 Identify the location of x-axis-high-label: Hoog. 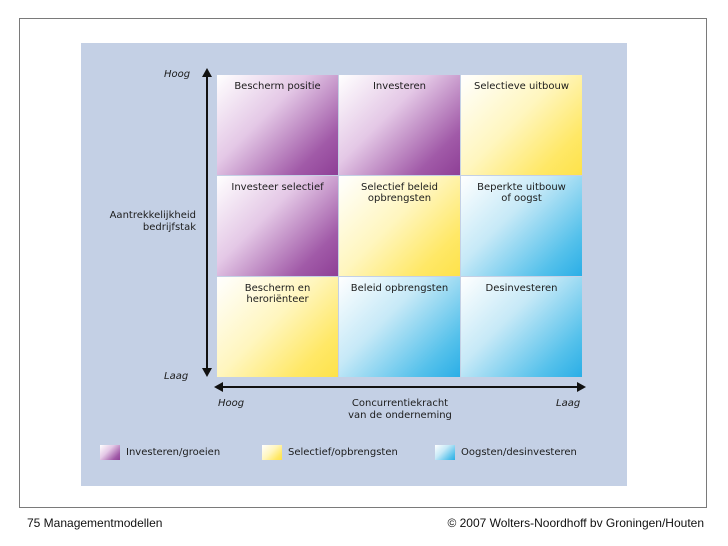
(231, 403).